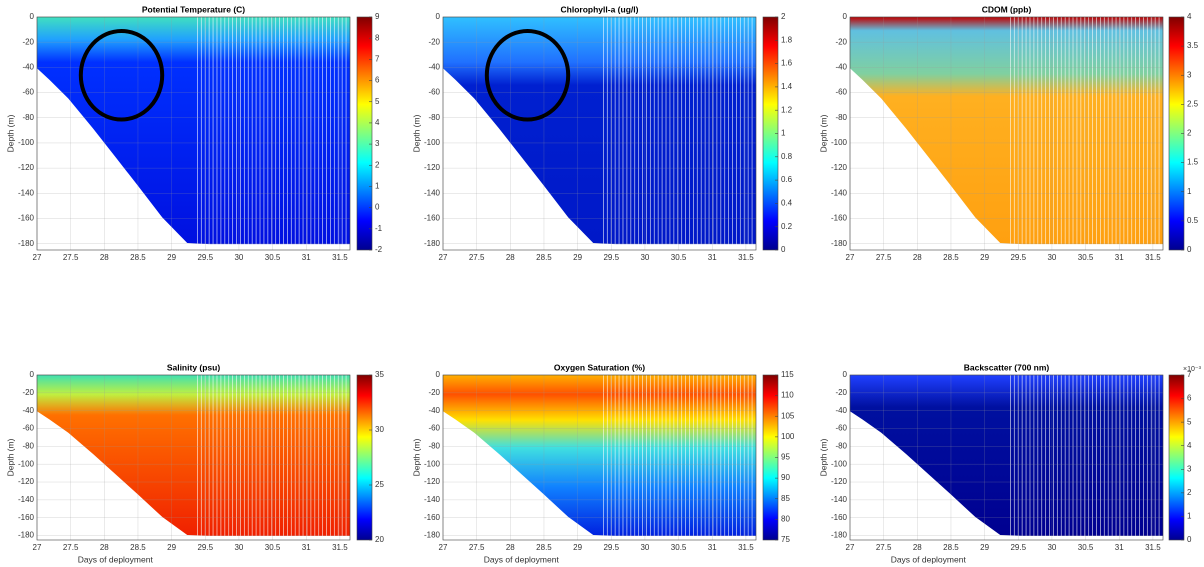 This screenshot has height=567, width=1204. Describe the element at coordinates (787, 226) in the screenshot. I see `colorbar-tick-label: 0.2` at that location.